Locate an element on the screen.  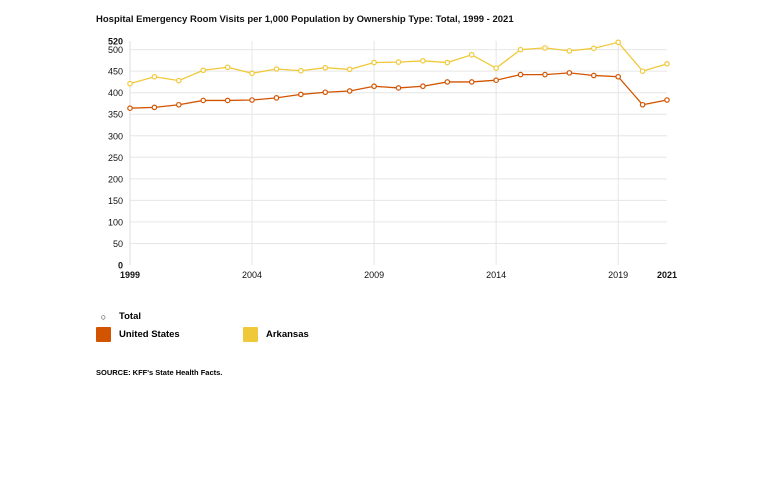
y-tick-label: 100 is located at coordinates (115, 222).